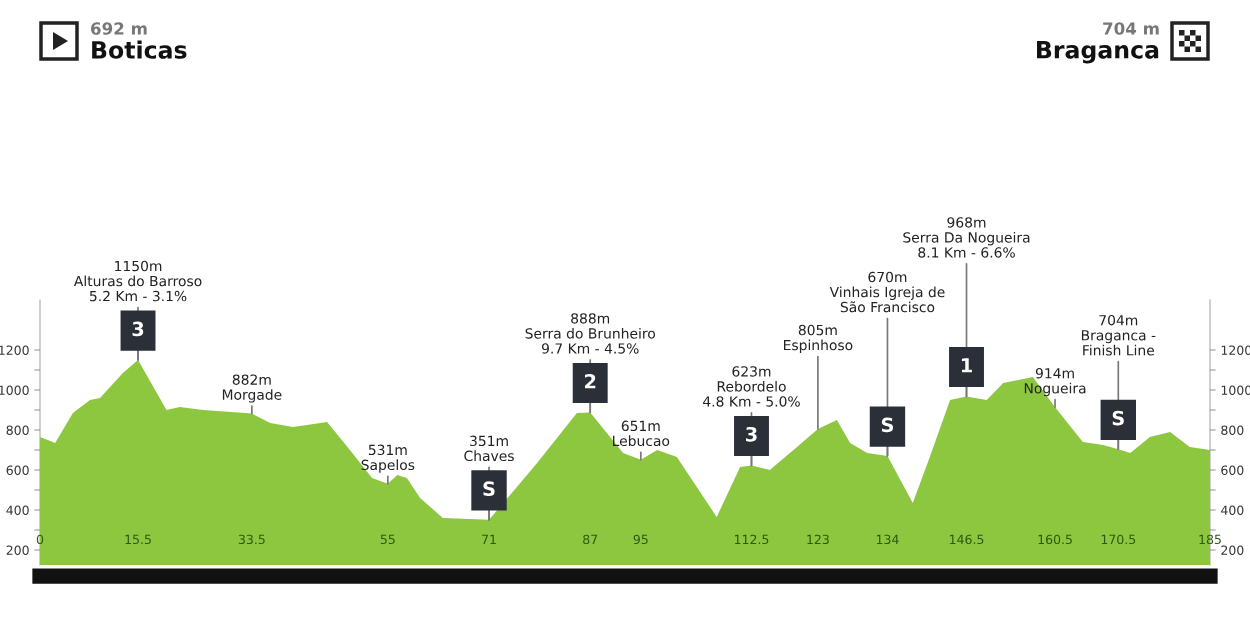 The width and height of the screenshot is (1250, 625). Describe the element at coordinates (640, 539) in the screenshot. I see `x-tick-label: 95` at that location.